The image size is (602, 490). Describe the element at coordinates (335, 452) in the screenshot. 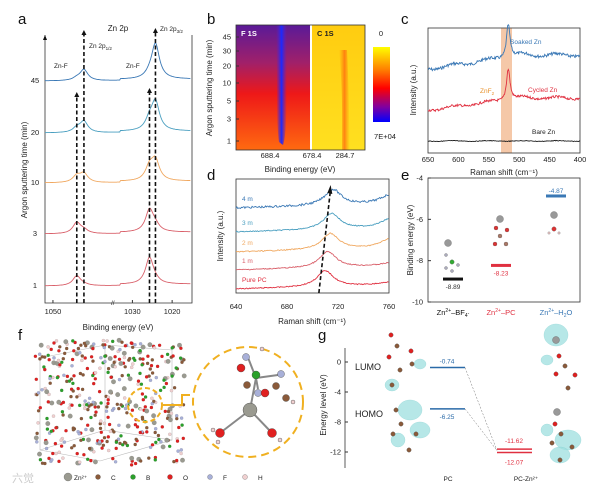

I see `y-tick-label: -12` at that location.